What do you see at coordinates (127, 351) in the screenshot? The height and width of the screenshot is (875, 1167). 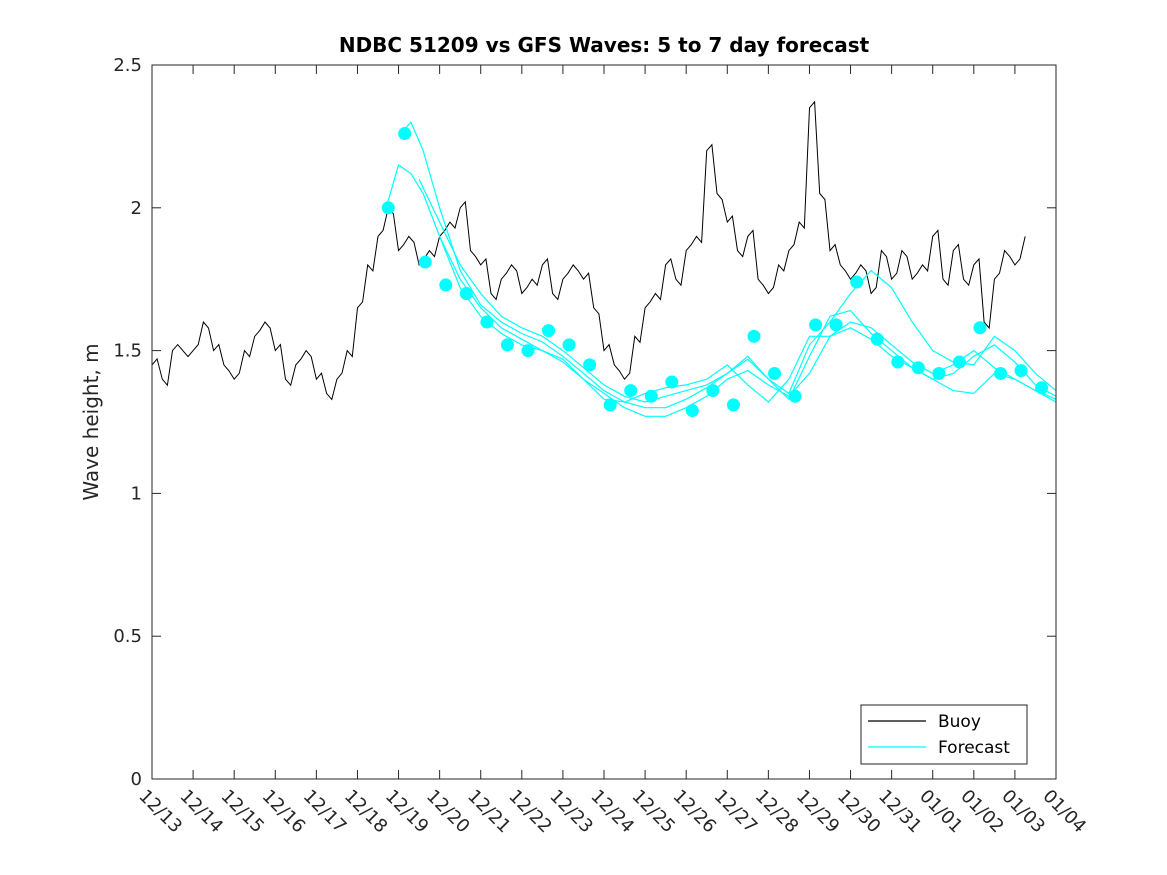 I see `y-tick-label-3: 1.5` at bounding box center [127, 351].